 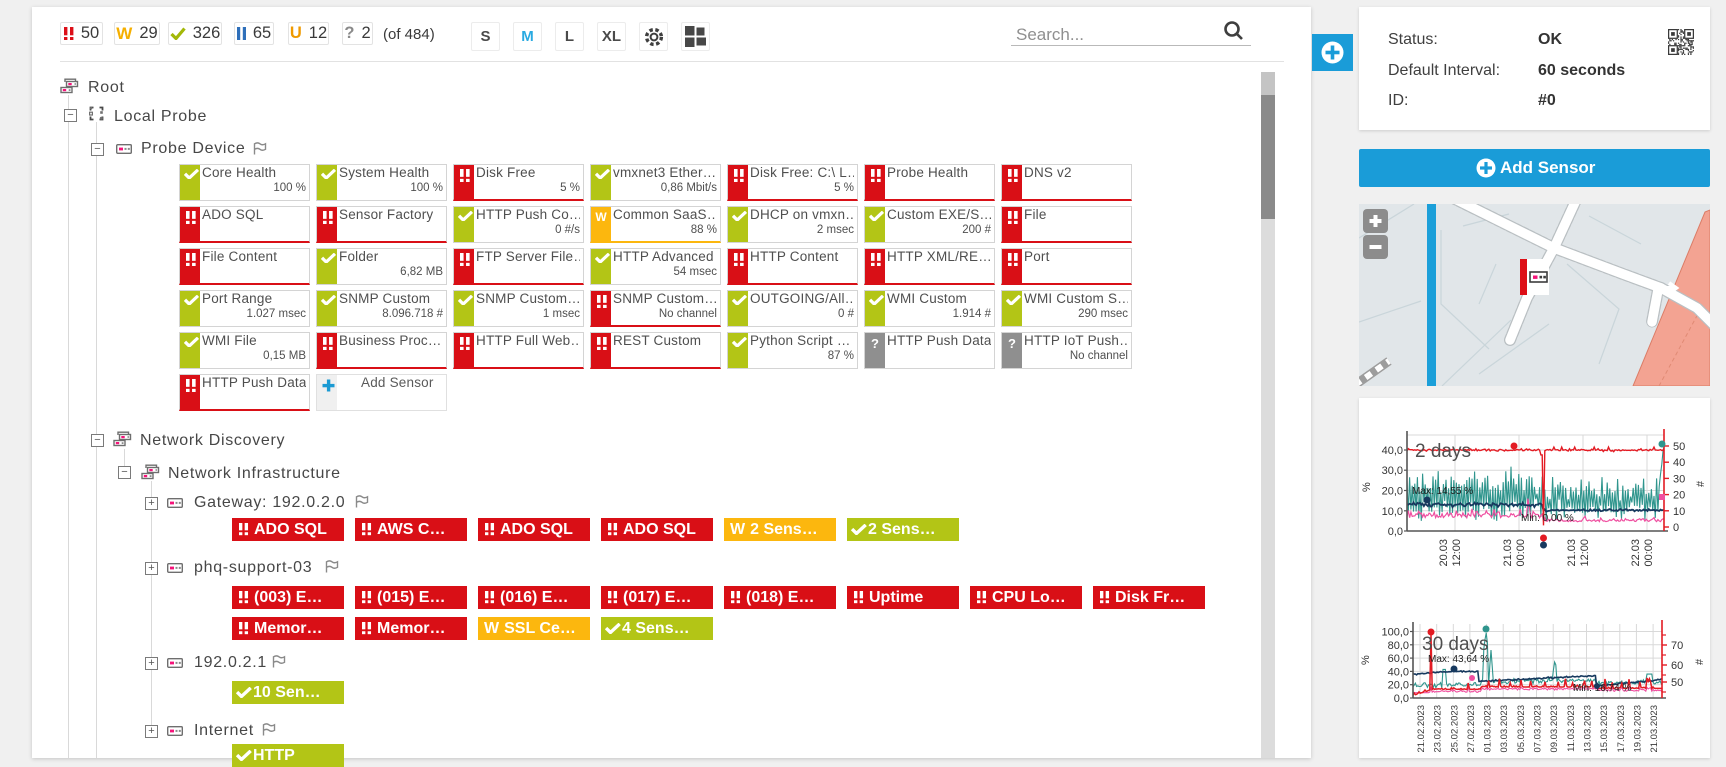 What do you see at coordinates (1442, 491) in the screenshot?
I see `svg-text: Max: 14,55 %` at bounding box center [1442, 491].